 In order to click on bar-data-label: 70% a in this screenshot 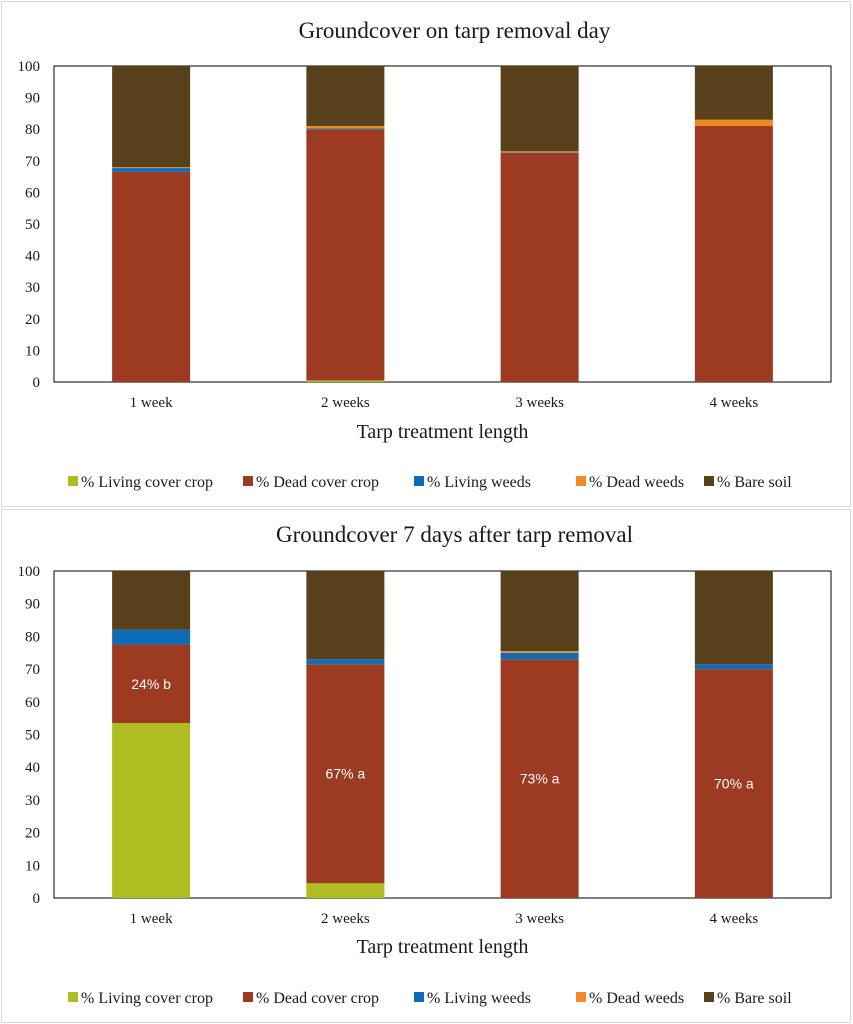, I will do `click(734, 784)`.